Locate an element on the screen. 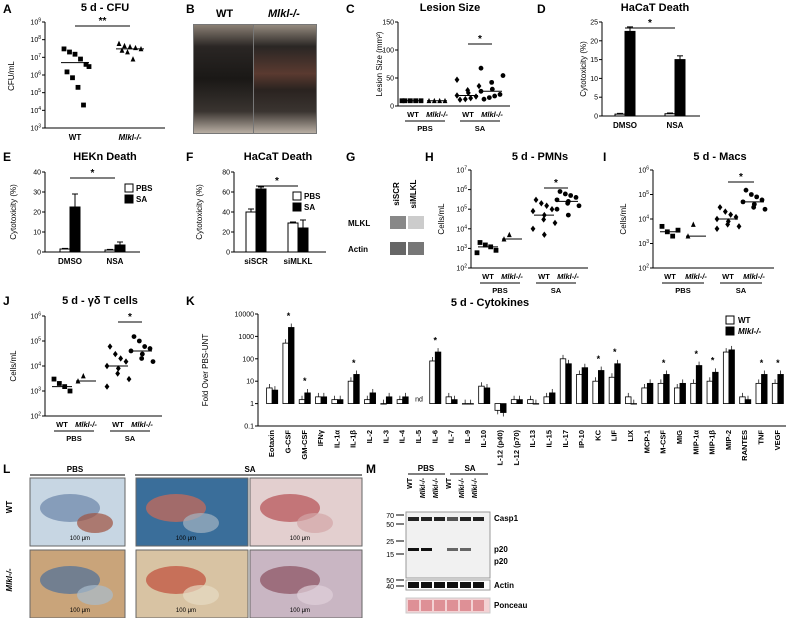 This screenshot has width=800, height=618. panel-k-legend-swatch is located at coordinates (730, 320).